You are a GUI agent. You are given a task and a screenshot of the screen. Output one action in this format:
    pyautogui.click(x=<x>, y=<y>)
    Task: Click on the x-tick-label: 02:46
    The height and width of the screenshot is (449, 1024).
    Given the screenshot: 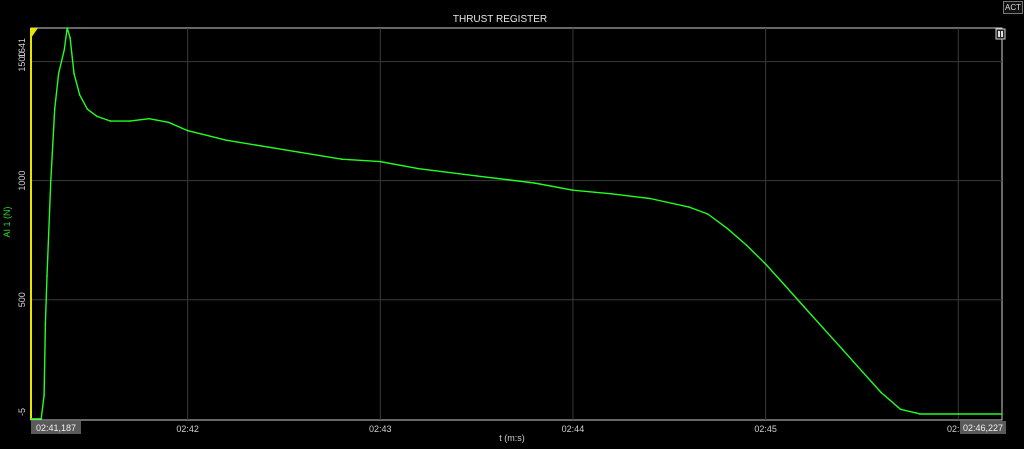 What is the action you would take?
    pyautogui.click(x=958, y=429)
    